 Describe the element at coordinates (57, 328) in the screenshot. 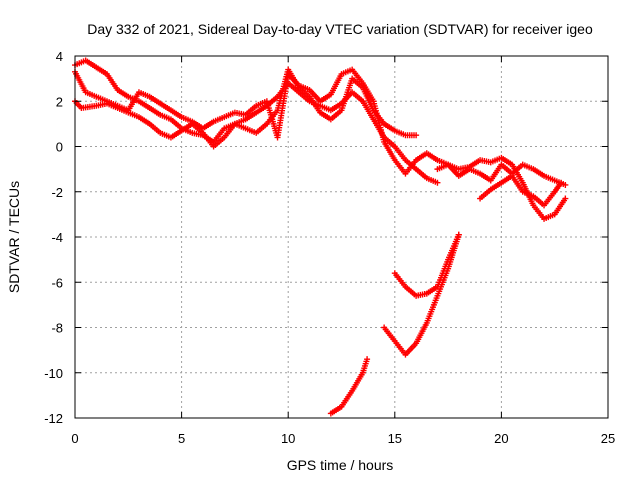

I see `y-tick-label: -8` at that location.